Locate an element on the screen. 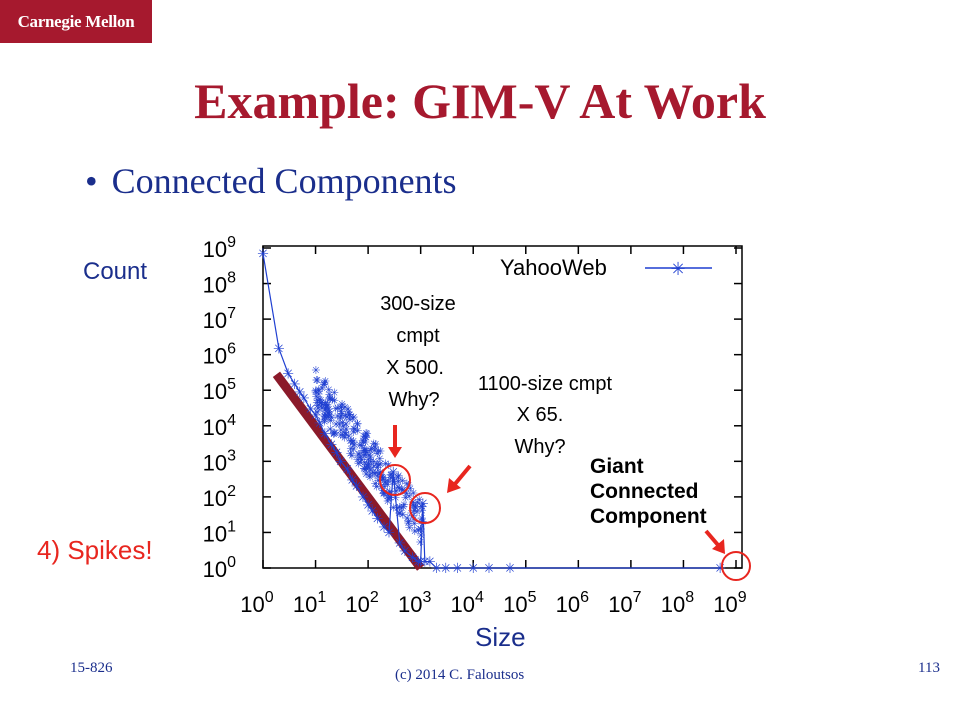 This screenshot has width=960, height=720. annotation-300-line1: 300-size is located at coordinates (418, 304).